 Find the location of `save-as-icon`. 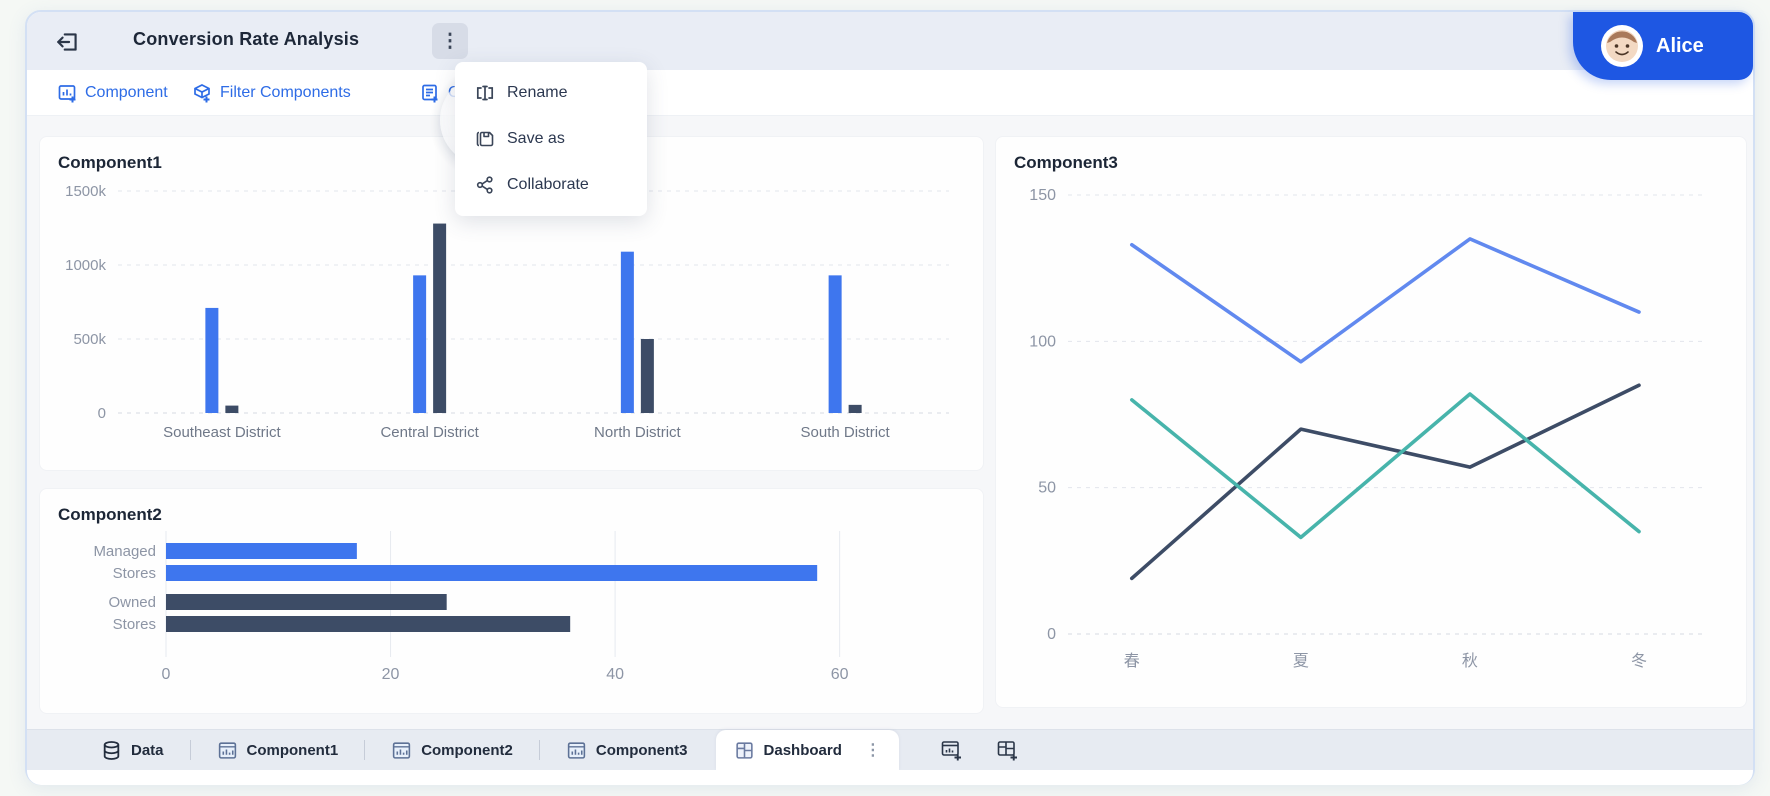

save-as-icon is located at coordinates (485, 139).